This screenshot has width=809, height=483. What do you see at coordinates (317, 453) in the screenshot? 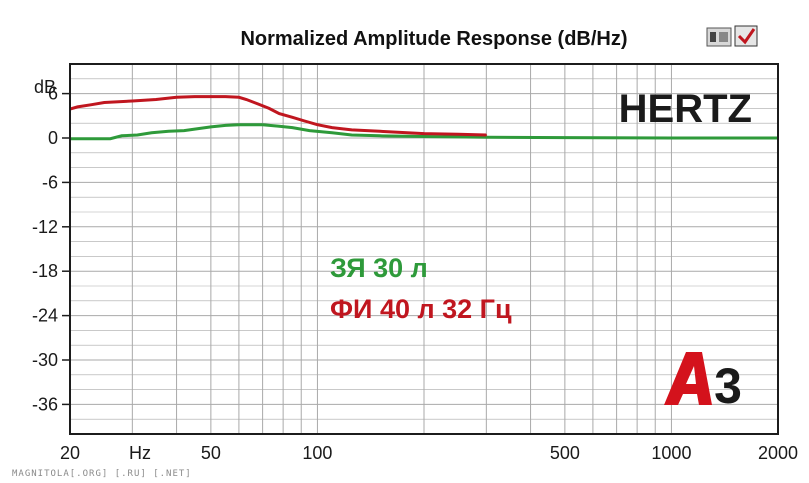
I see `x-tick-label: 100` at bounding box center [317, 453].